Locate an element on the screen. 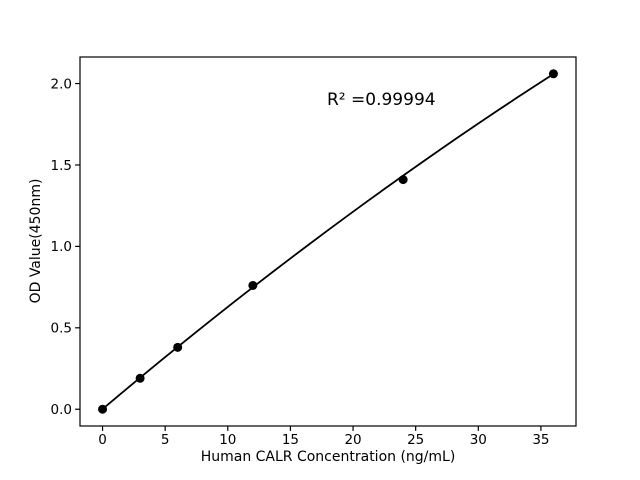  x-axis-label: Human CALR Concentration (ng/mL) is located at coordinates (328, 457).